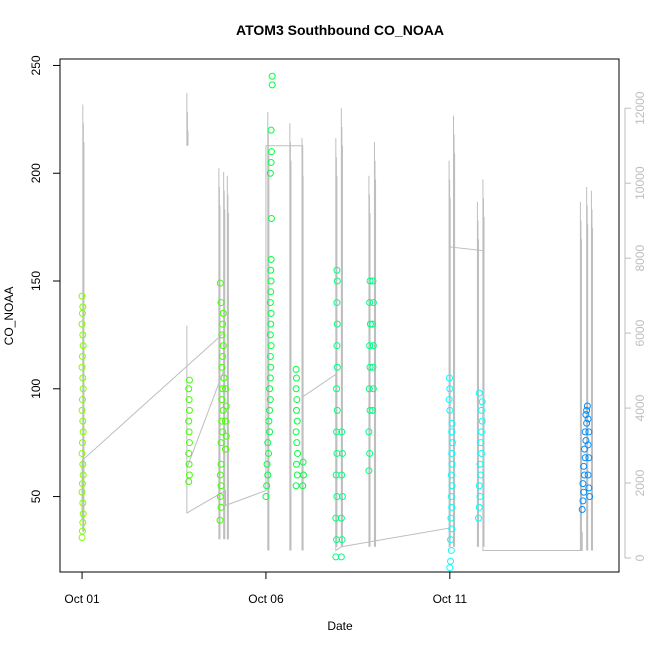 This screenshot has height=650, width=650. I want to click on y-tick-label: 250, so click(36, 65).